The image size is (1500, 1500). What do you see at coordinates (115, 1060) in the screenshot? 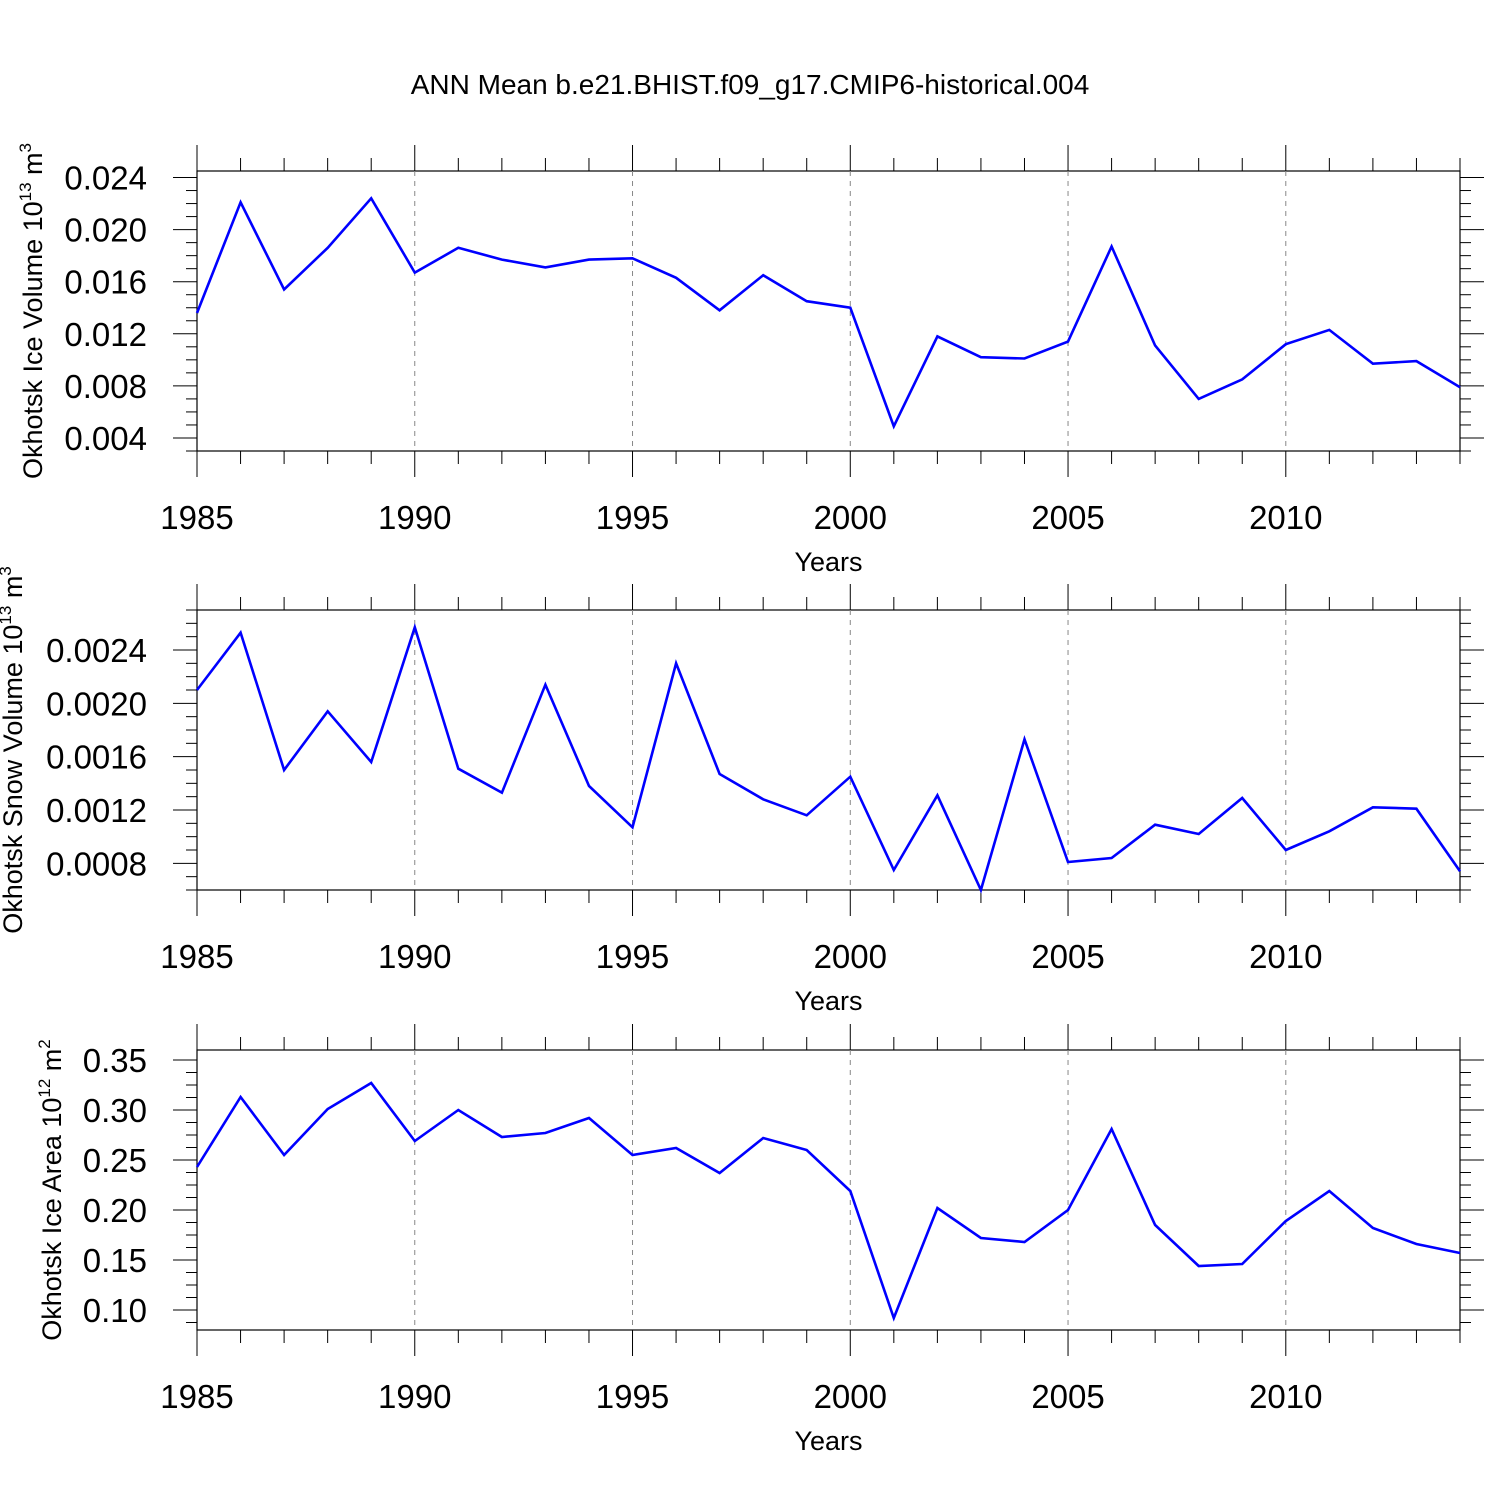
I see `y-tick-label: 0.35` at bounding box center [115, 1060].